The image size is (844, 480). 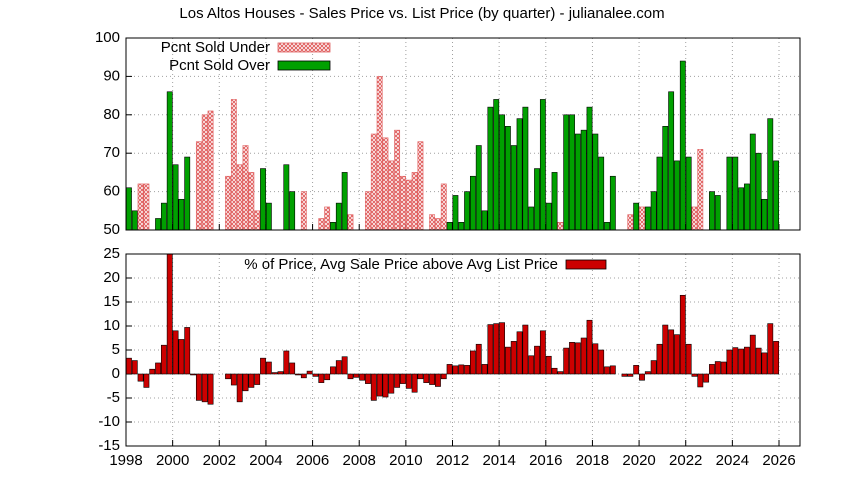 What do you see at coordinates (111, 75) in the screenshot?
I see `y-tick-label: 90` at bounding box center [111, 75].